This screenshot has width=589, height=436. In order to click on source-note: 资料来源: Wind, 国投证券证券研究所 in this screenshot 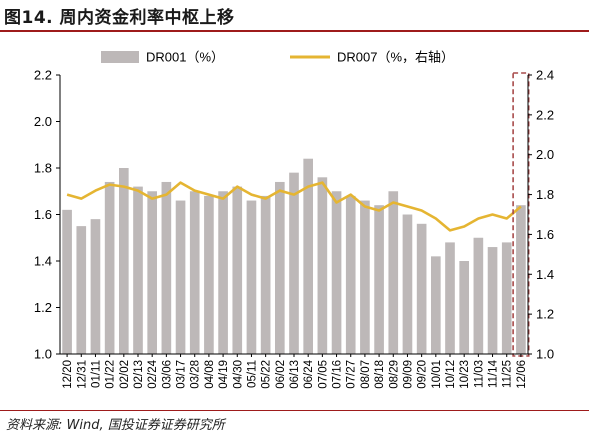, I will do `click(115, 425)`.